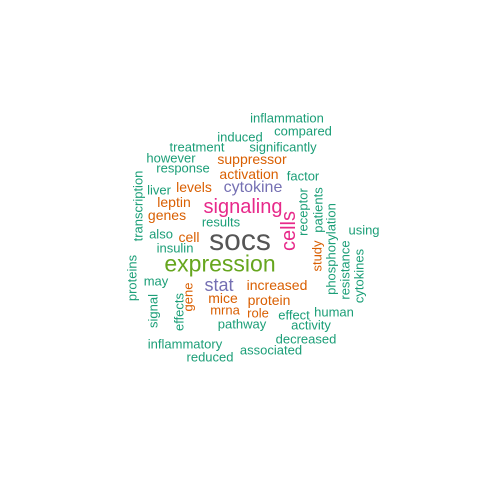 The image size is (480, 480). I want to click on word-effects: effects, so click(179, 312).